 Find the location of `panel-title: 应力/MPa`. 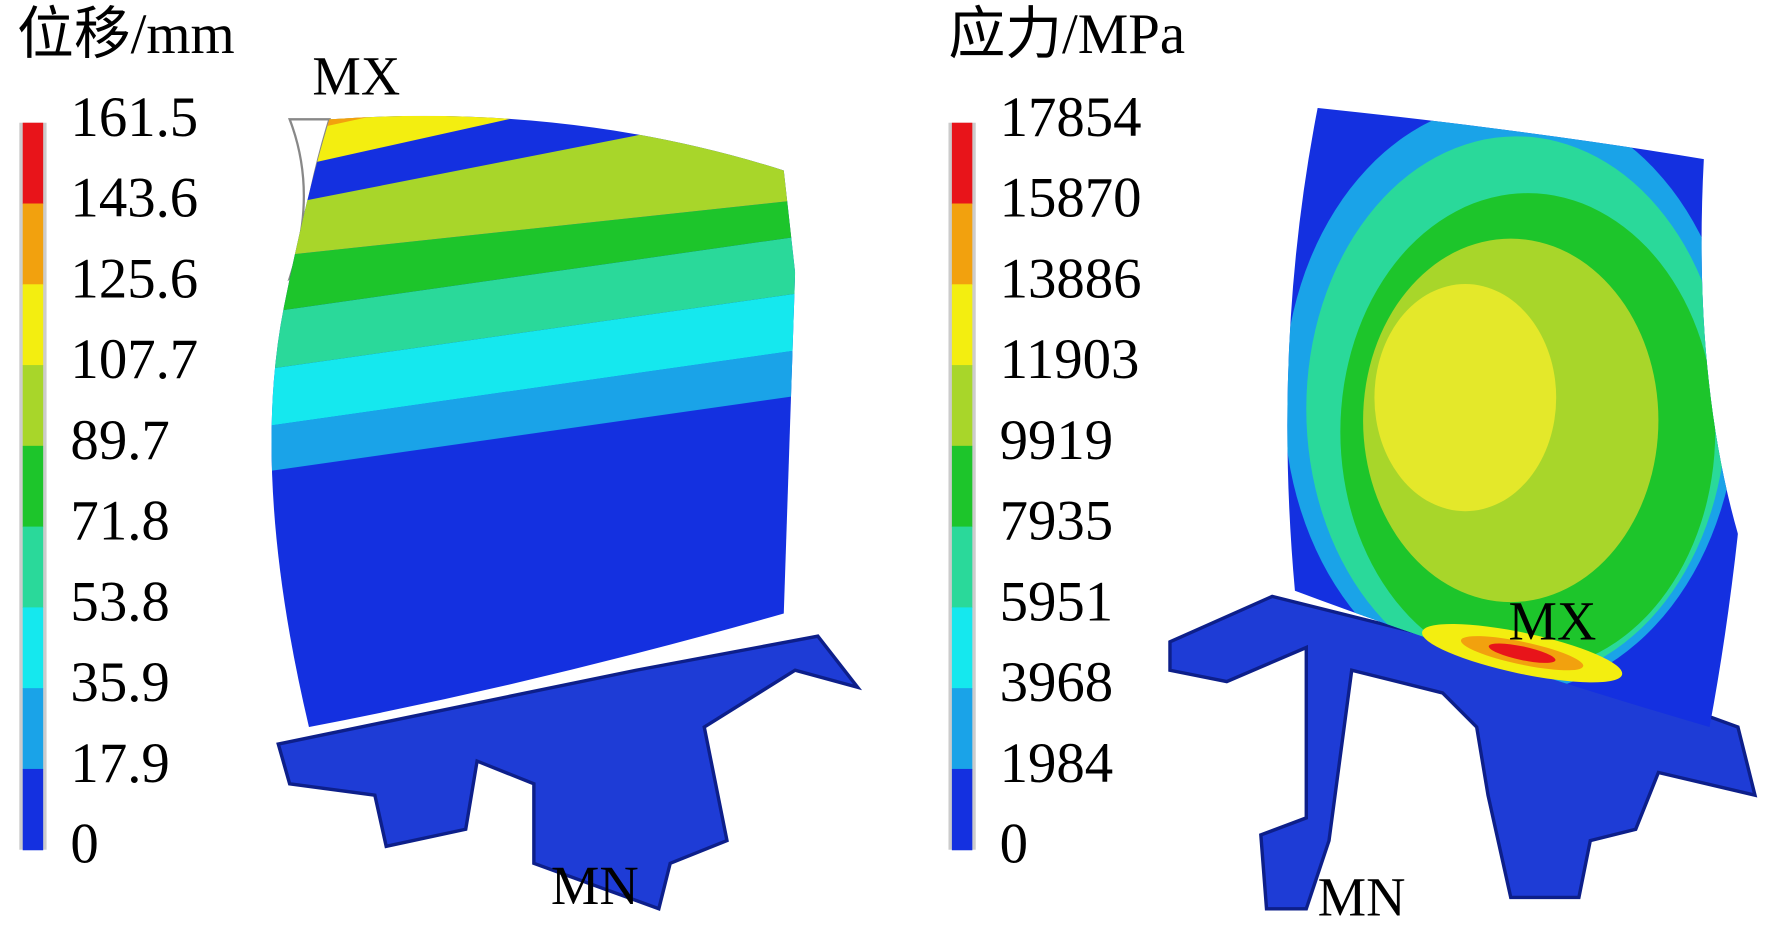

panel-title: 应力/MPa is located at coordinates (1066, 34).